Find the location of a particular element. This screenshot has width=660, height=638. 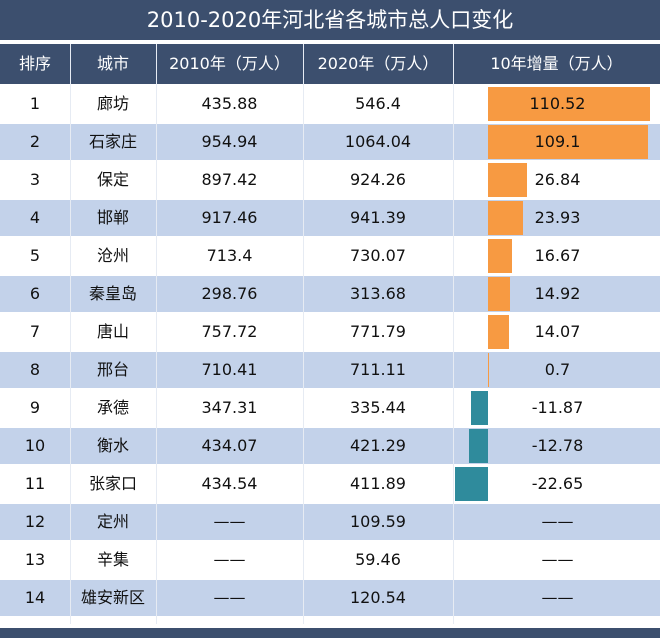

cell-2010: 757.72 is located at coordinates (229, 331).